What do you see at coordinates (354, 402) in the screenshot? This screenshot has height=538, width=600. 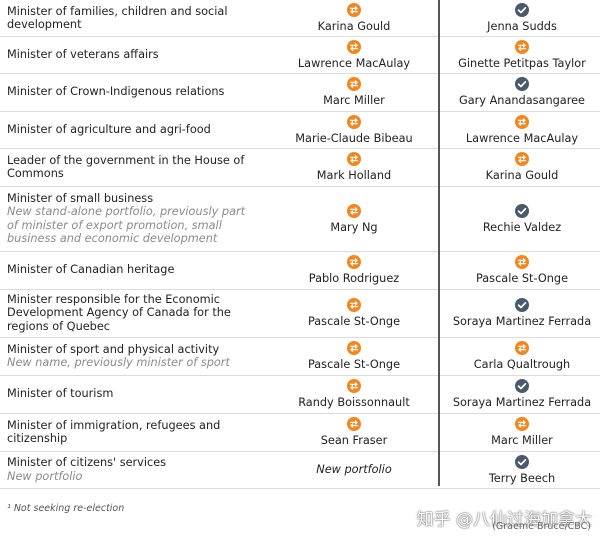 I see `previous-minister-name: Randy Boissonnault` at bounding box center [354, 402].